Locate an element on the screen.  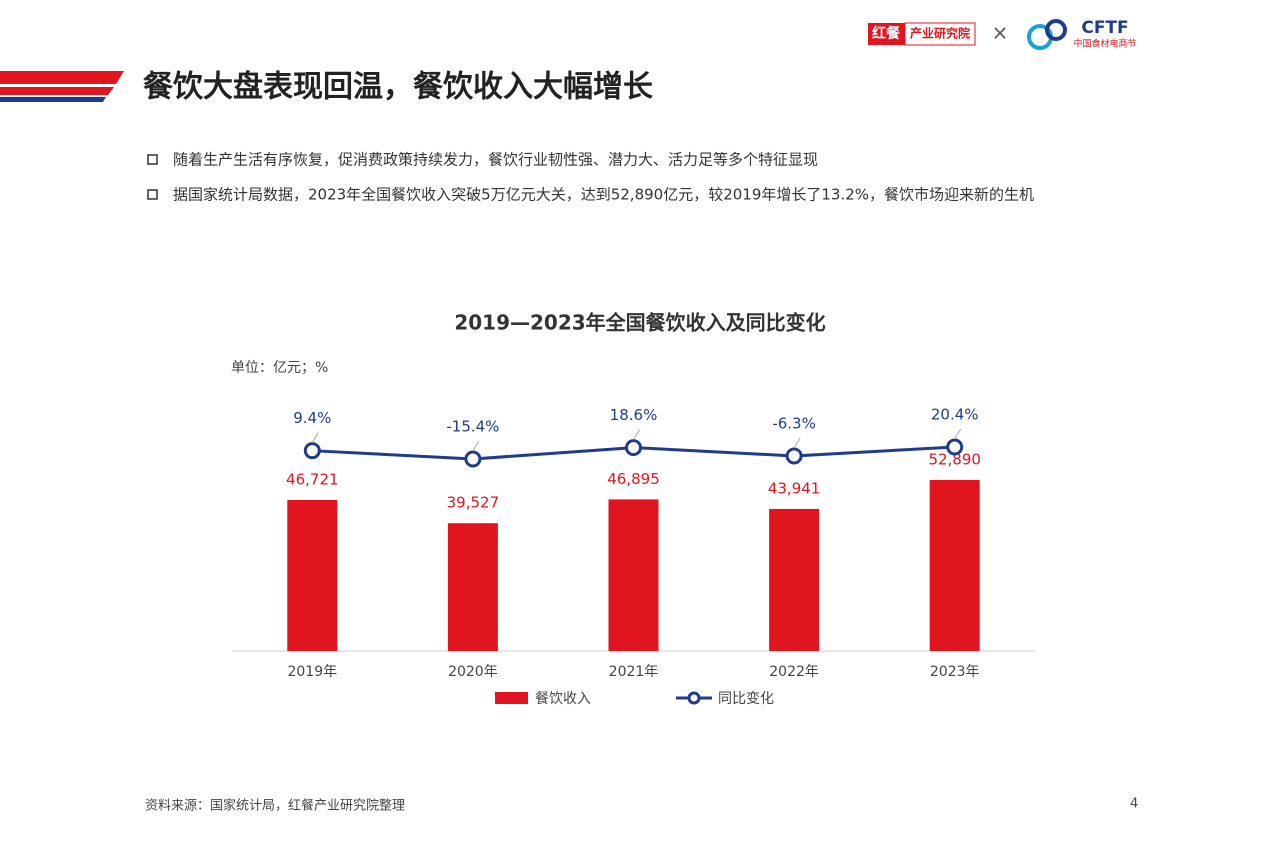
line-label: 18.6% is located at coordinates (634, 415).